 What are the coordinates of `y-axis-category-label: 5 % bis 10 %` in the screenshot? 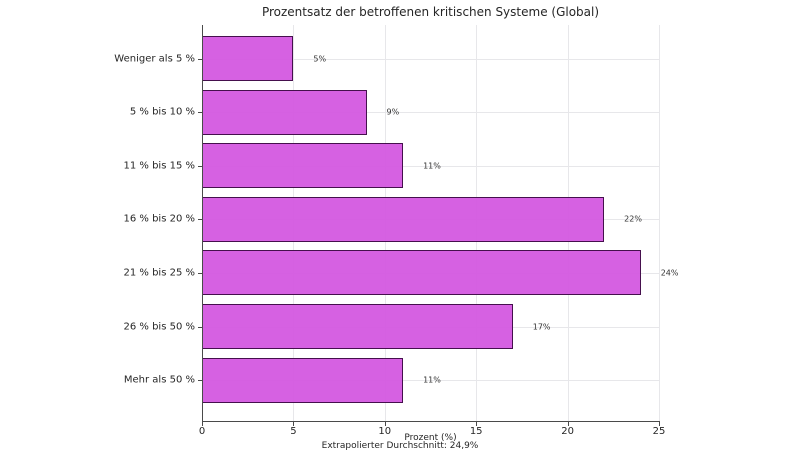 It's located at (162, 112).